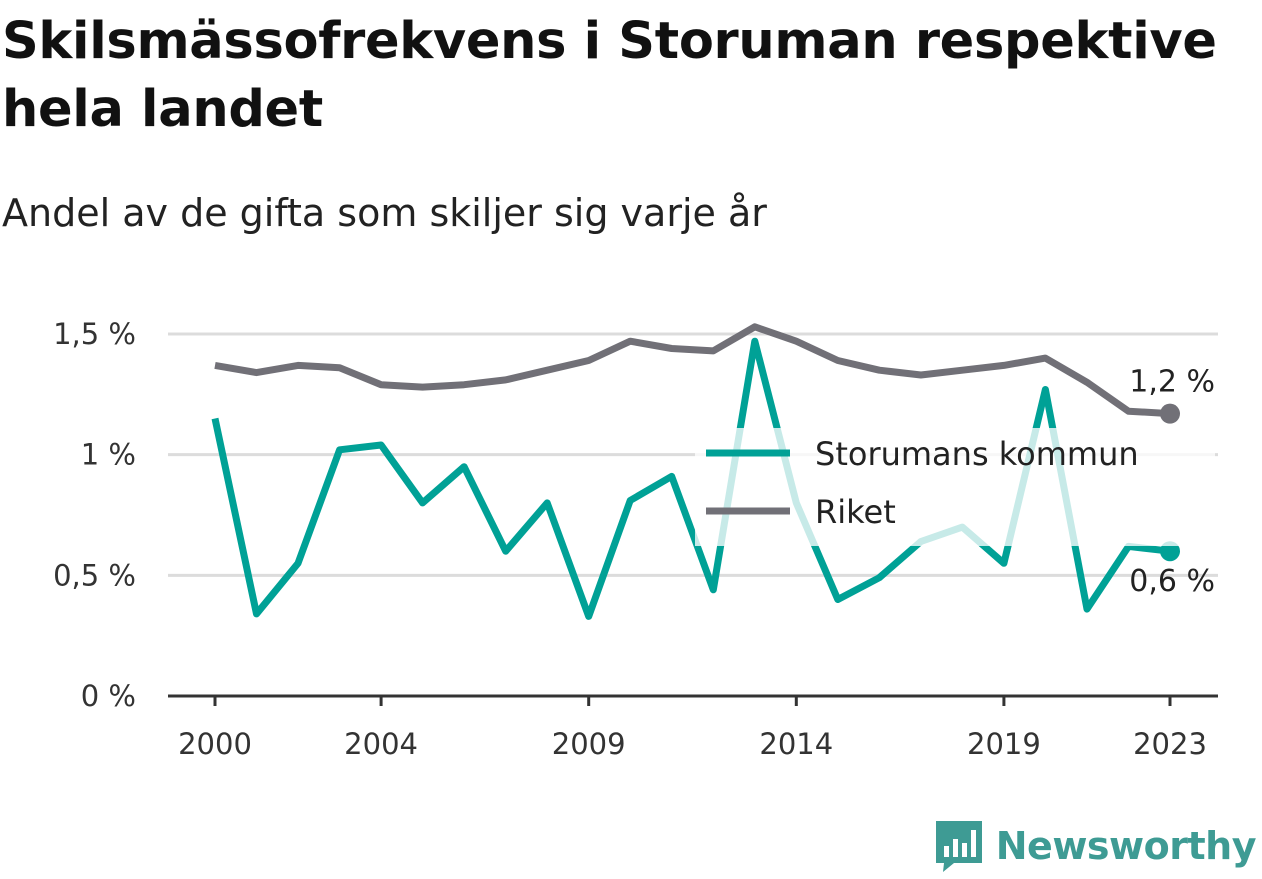  I want to click on x-tick-label: 2009, so click(589, 744).